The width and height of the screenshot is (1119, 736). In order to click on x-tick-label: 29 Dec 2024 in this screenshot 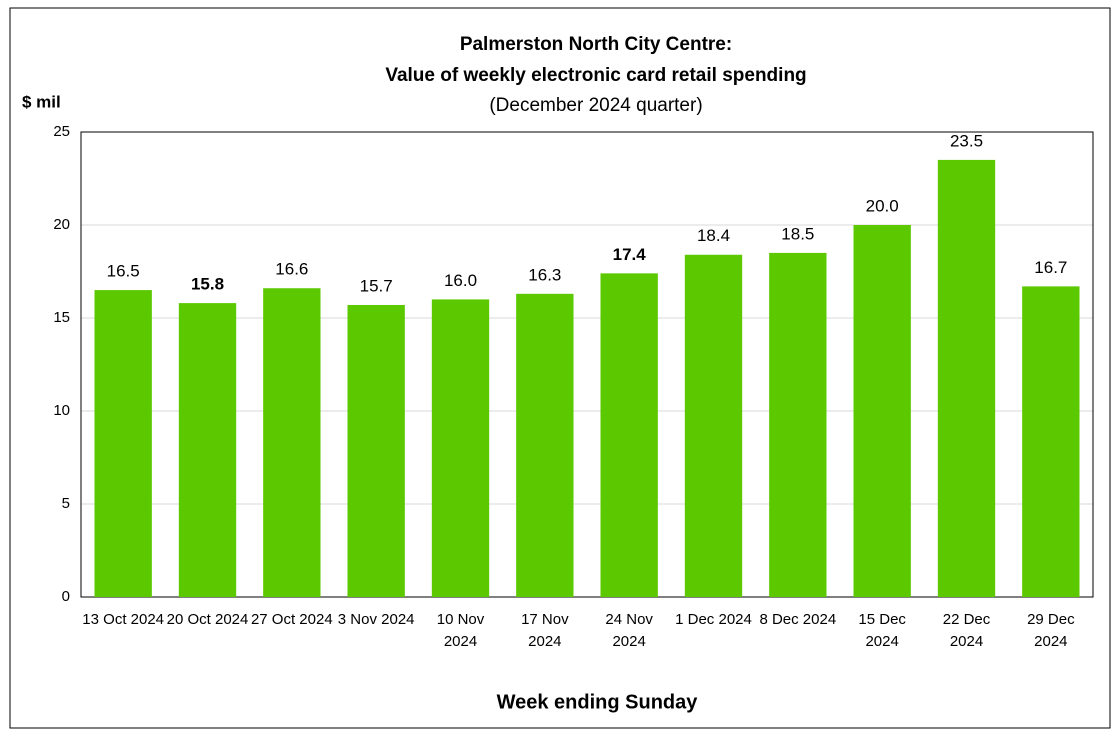, I will do `click(1051, 630)`.